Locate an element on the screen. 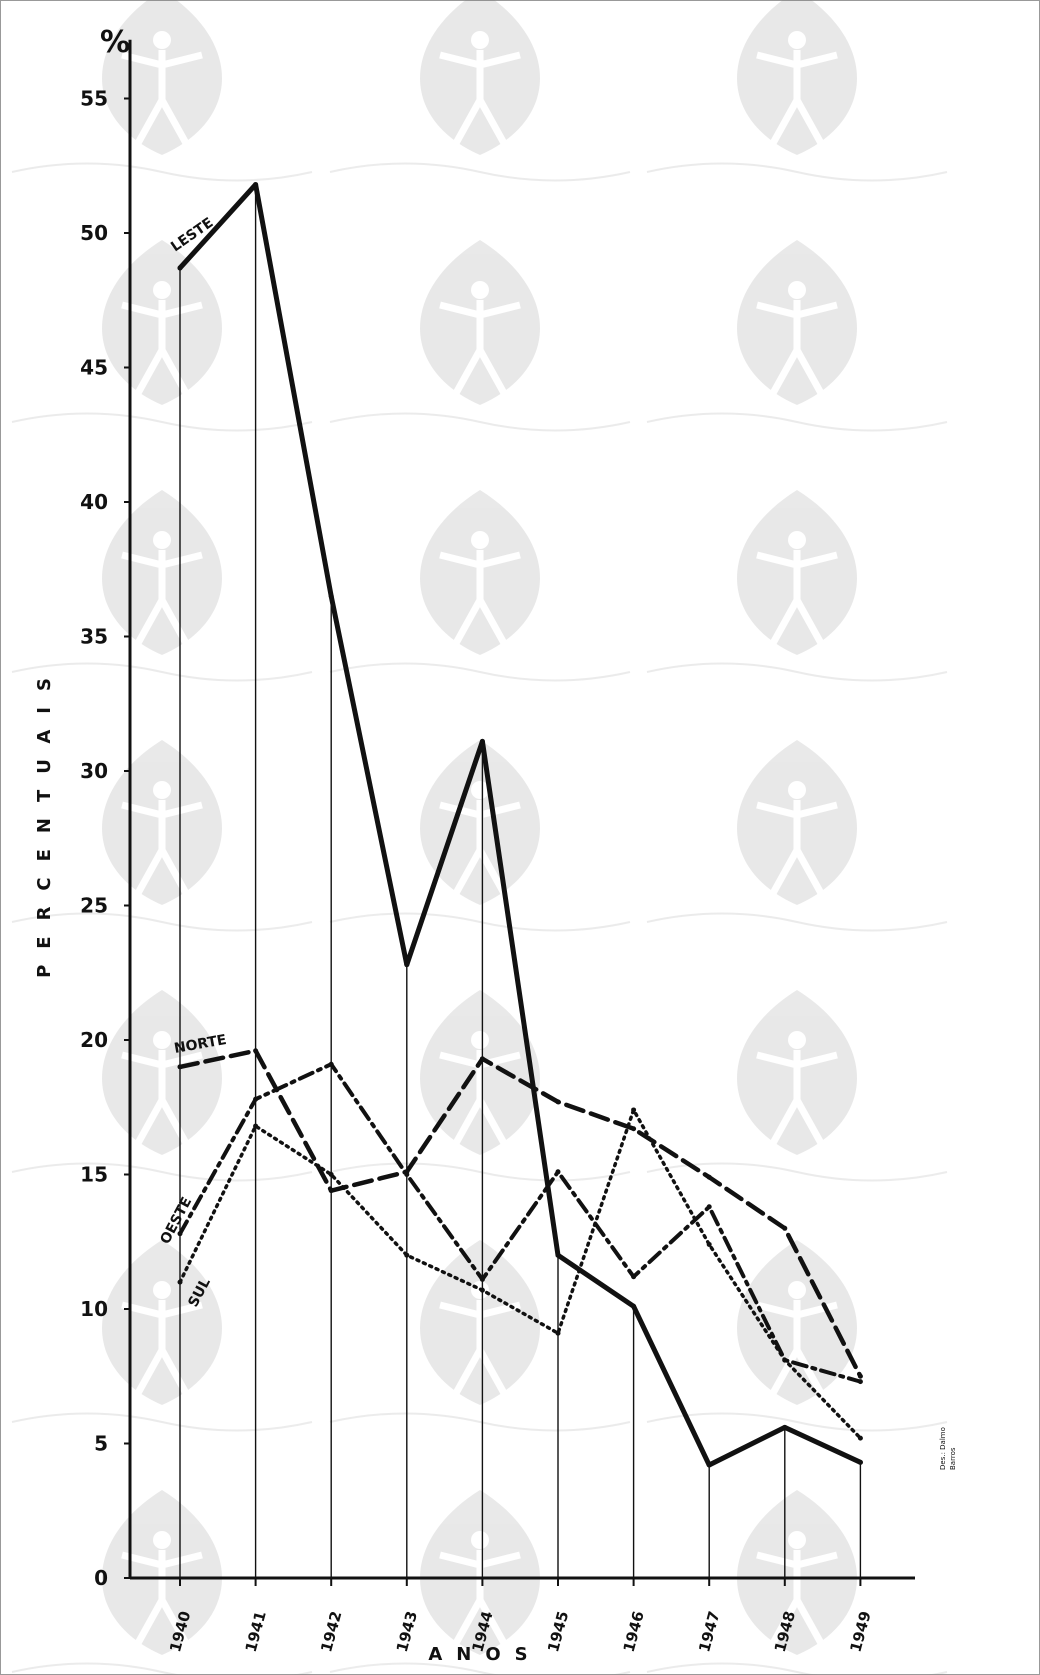 Image resolution: width=1040 pixels, height=1675 pixels. y-tick-label: 55 is located at coordinates (94, 99).